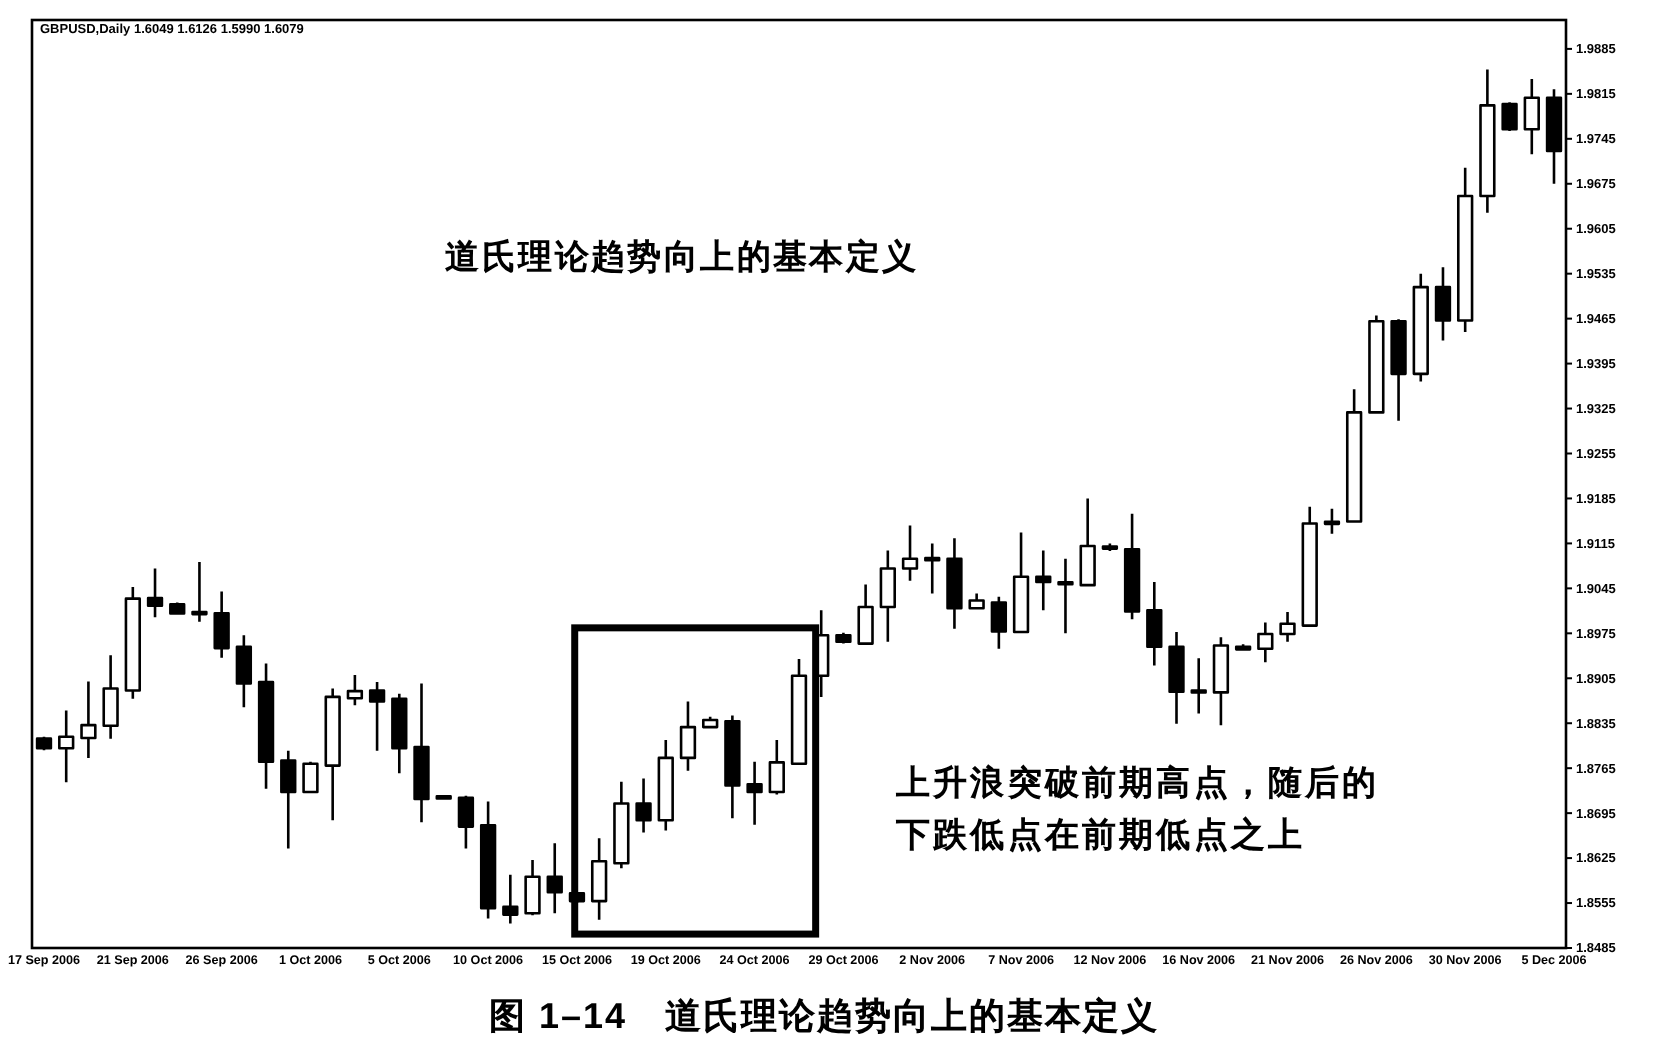  Describe the element at coordinates (682, 257) in the screenshot. I see `text: 道氏理论趋势向上的基本定义` at that location.